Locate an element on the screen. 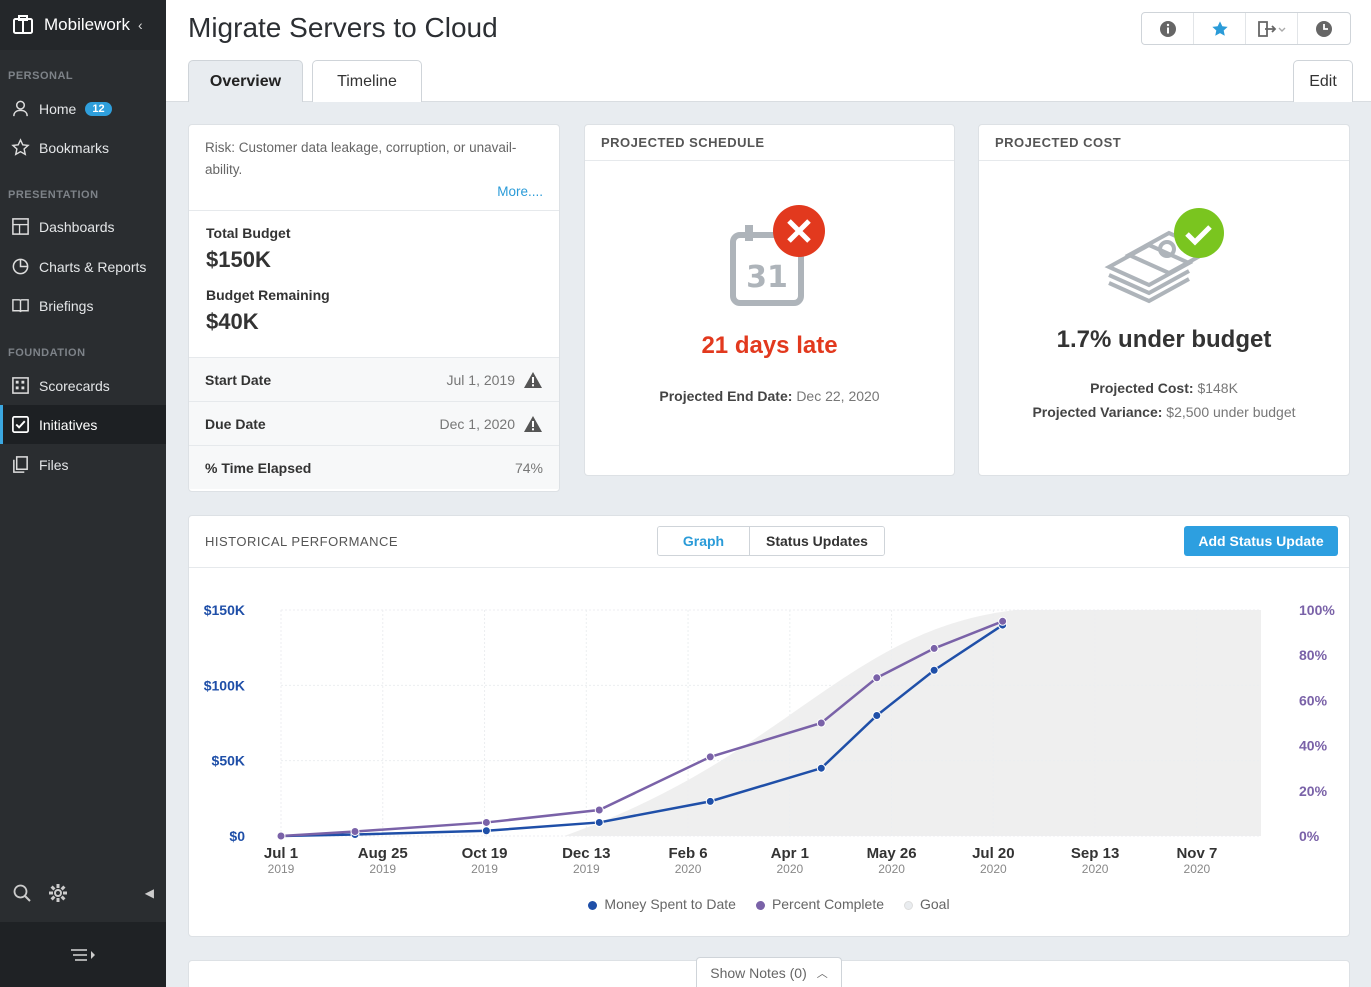  gear-icon is located at coordinates (58, 893).